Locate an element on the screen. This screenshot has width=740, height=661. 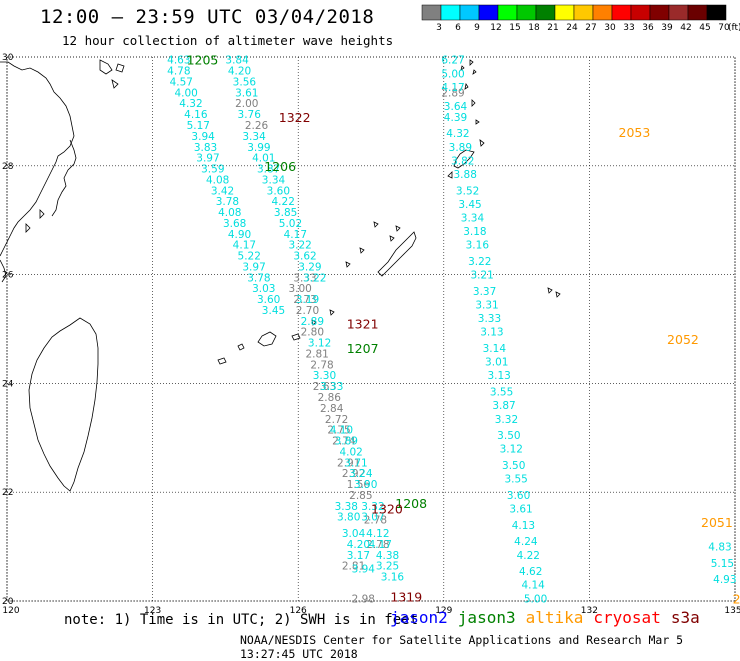
colorbar-label: 6 is located at coordinates (458, 28).